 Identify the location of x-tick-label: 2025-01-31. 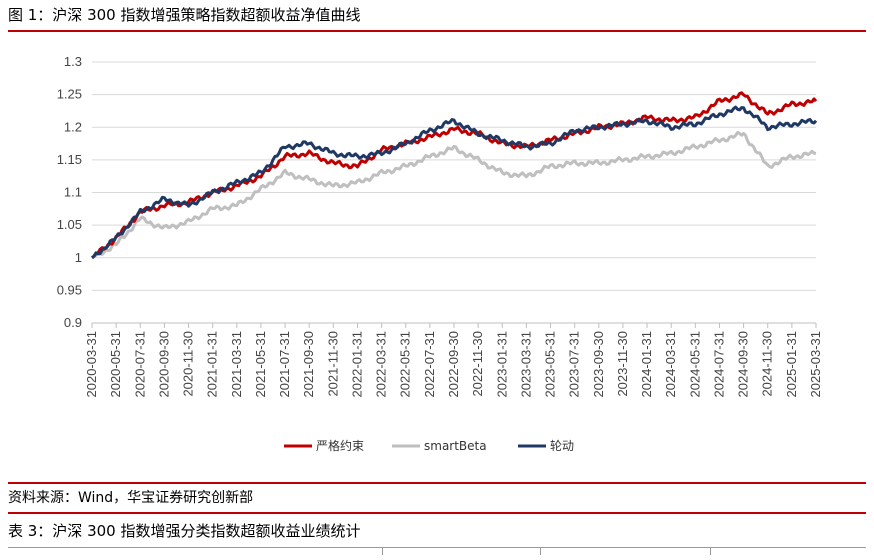
(791, 364).